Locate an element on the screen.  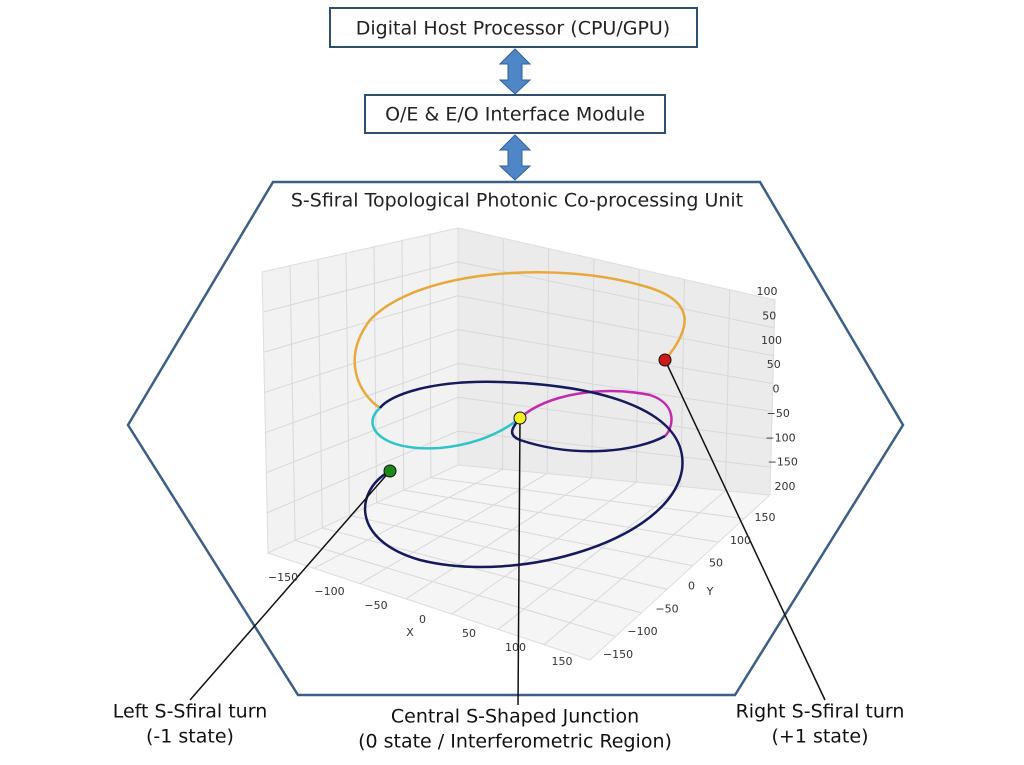
x-tick-label: −150 is located at coordinates (283, 577).